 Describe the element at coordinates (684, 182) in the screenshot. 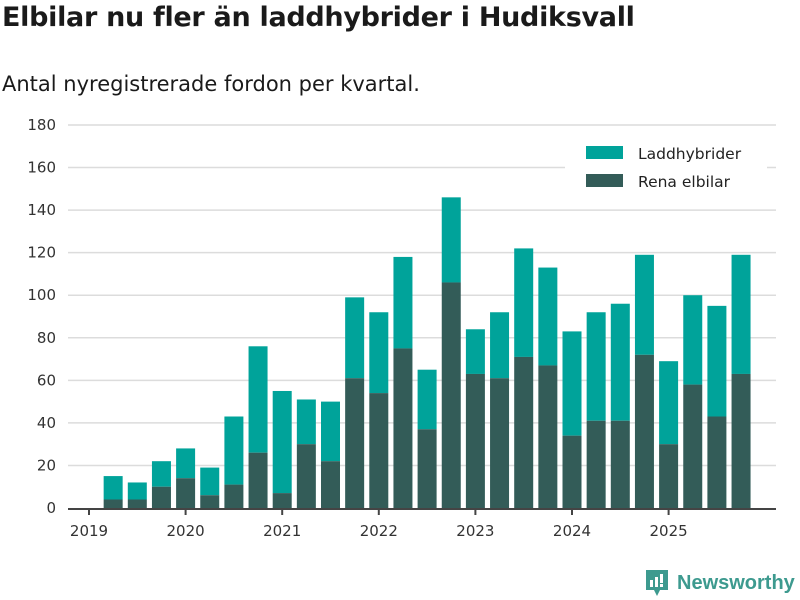

I see `legend-label-rena-elbilar: Rena elbilar` at that location.